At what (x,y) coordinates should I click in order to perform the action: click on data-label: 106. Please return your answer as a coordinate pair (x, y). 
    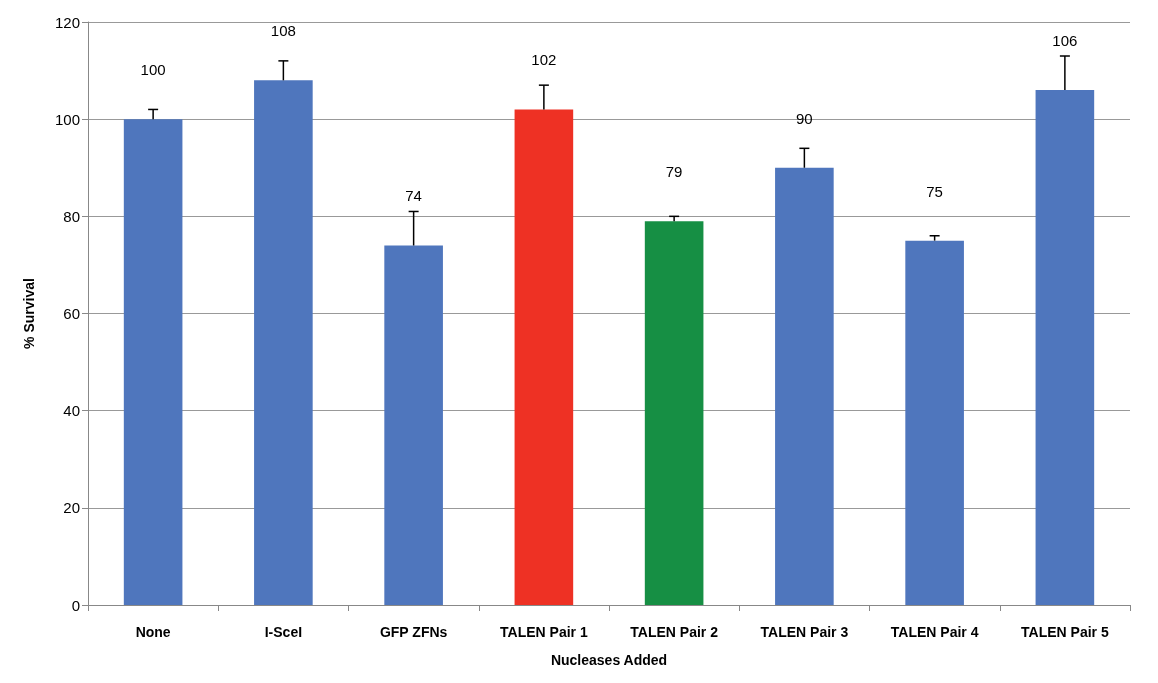
    Looking at the image, I should click on (1065, 41).